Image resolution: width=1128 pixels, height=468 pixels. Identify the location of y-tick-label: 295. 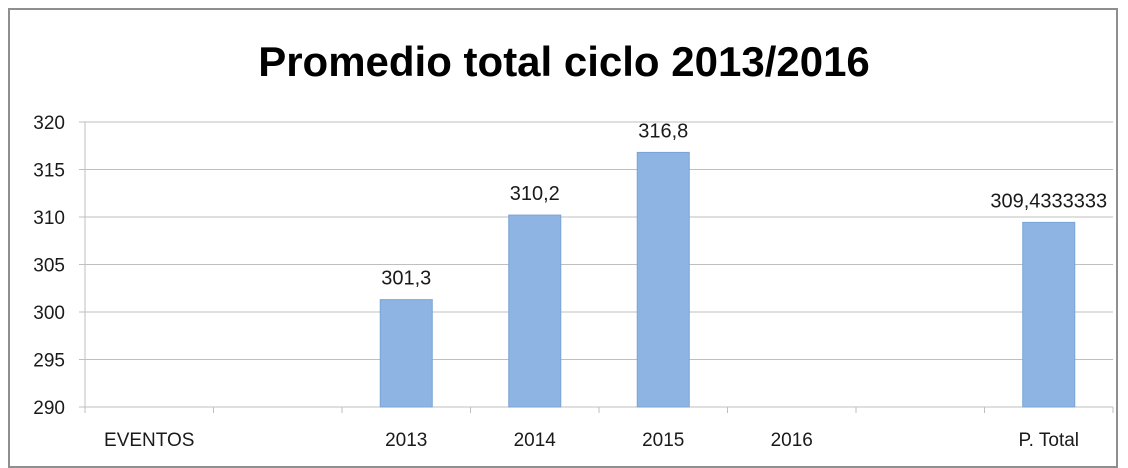
(49, 361).